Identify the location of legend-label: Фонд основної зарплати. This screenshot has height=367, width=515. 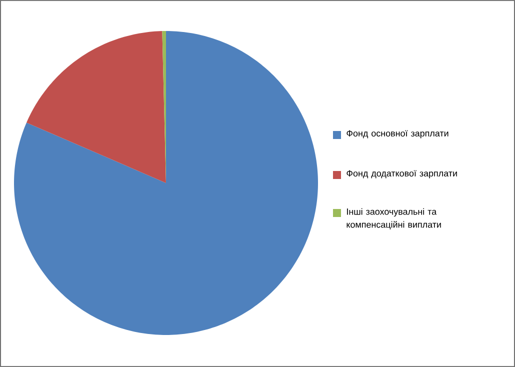
(397, 134).